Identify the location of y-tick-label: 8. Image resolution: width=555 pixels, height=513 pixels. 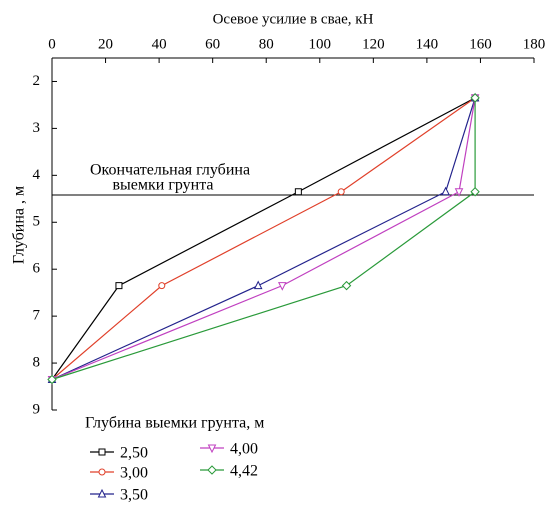
(37, 363).